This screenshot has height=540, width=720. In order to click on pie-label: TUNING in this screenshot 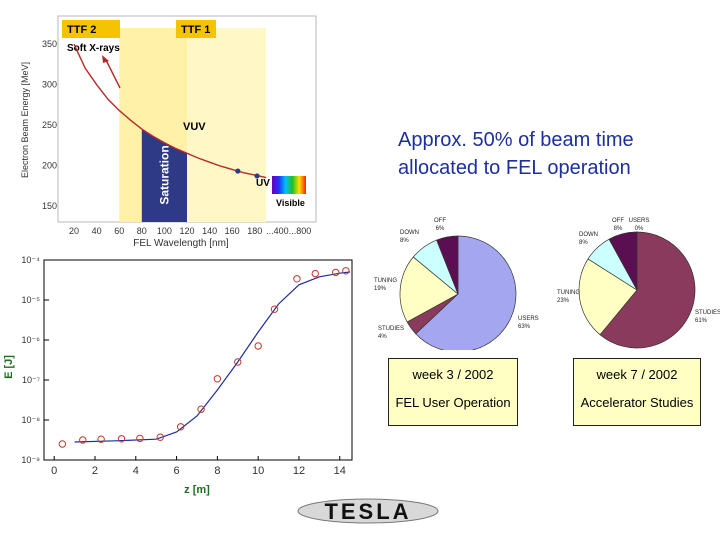, I will do `click(385, 281)`.